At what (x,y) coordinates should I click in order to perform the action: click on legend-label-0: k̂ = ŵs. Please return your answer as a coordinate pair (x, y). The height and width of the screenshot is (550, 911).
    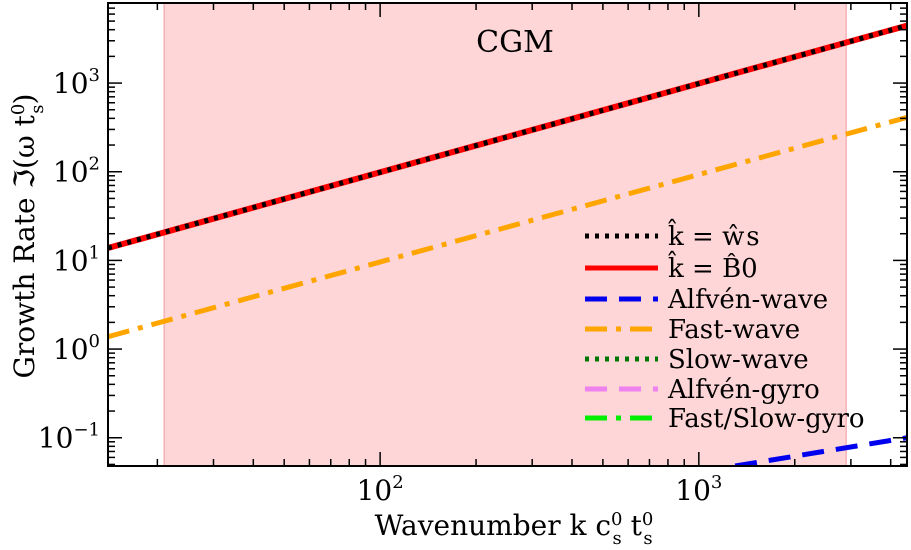
    Looking at the image, I should click on (714, 235).